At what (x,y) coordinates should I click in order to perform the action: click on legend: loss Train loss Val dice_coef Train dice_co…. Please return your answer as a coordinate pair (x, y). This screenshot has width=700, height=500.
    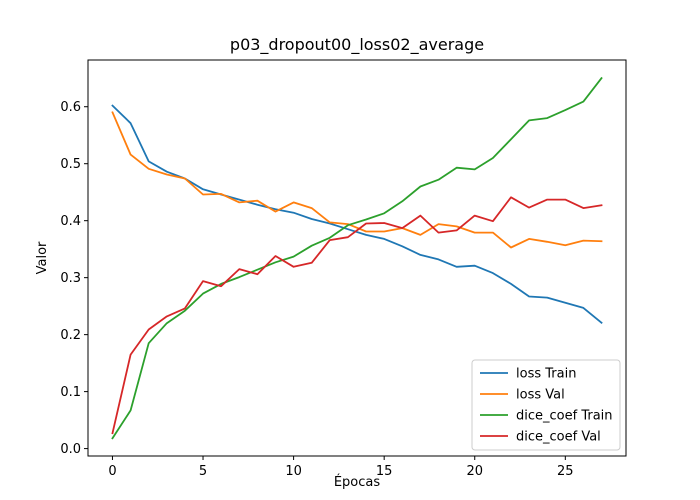
    Looking at the image, I should click on (546, 405).